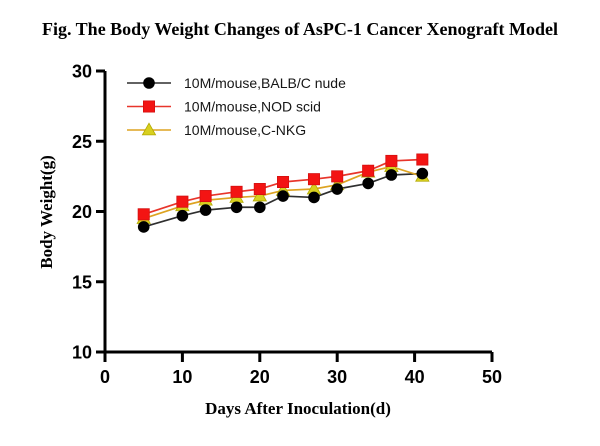 The image size is (600, 446). What do you see at coordinates (82, 282) in the screenshot?
I see `y-axis-tick-label: 15` at bounding box center [82, 282].